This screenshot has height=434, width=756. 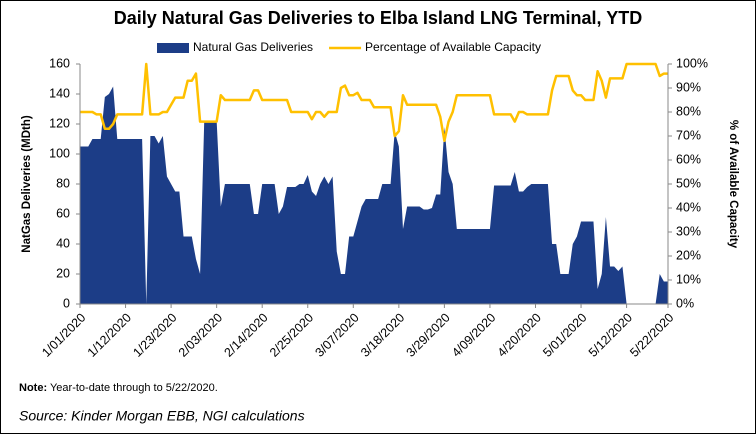 I want to click on y-tick-label: 160, so click(x=59, y=63).